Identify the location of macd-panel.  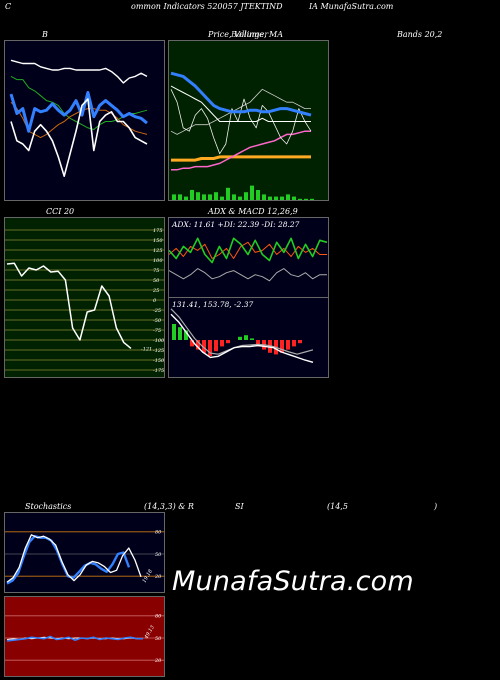
(248, 337).